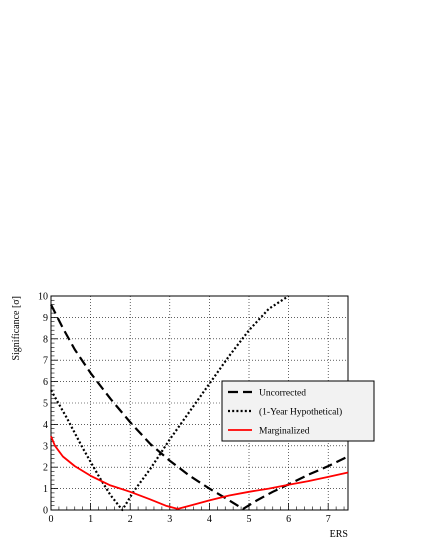 The height and width of the screenshot is (545, 421). What do you see at coordinates (45, 425) in the screenshot?
I see `y-tick-label: 4` at bounding box center [45, 425].